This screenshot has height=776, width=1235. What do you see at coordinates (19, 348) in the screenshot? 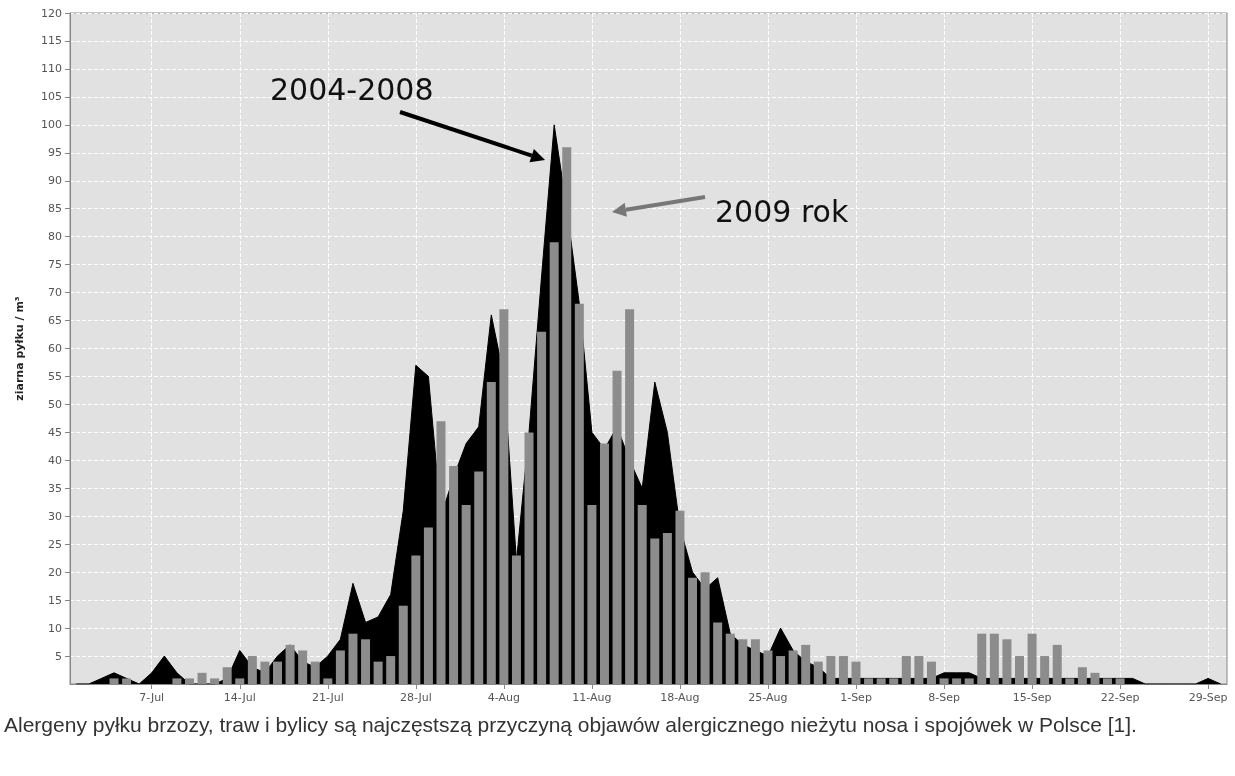
I see `y-axis-title: ziarna pyłku / m³` at bounding box center [19, 348].